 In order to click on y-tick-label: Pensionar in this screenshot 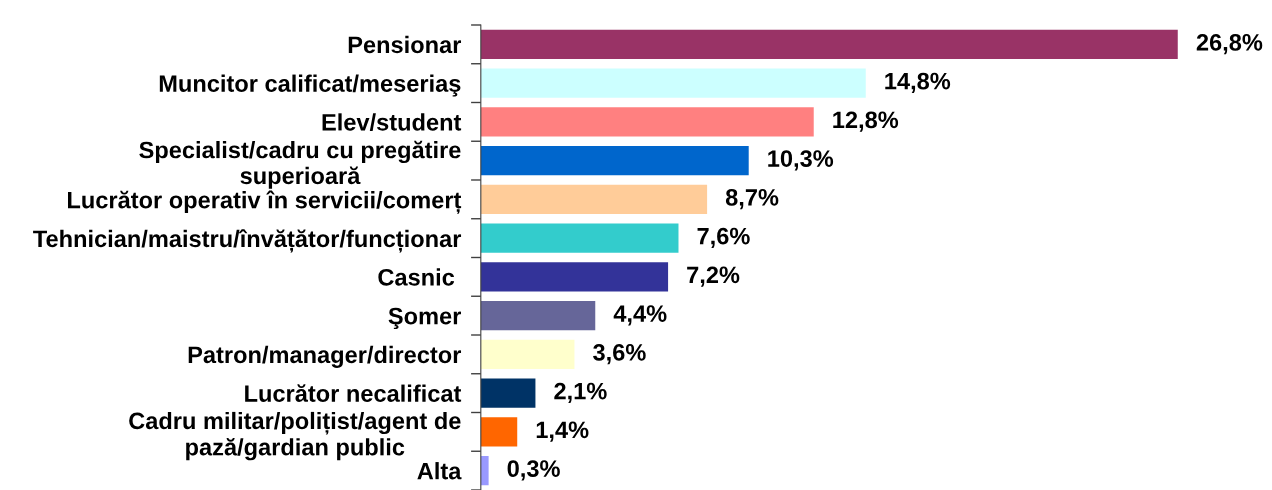, I will do `click(405, 44)`.